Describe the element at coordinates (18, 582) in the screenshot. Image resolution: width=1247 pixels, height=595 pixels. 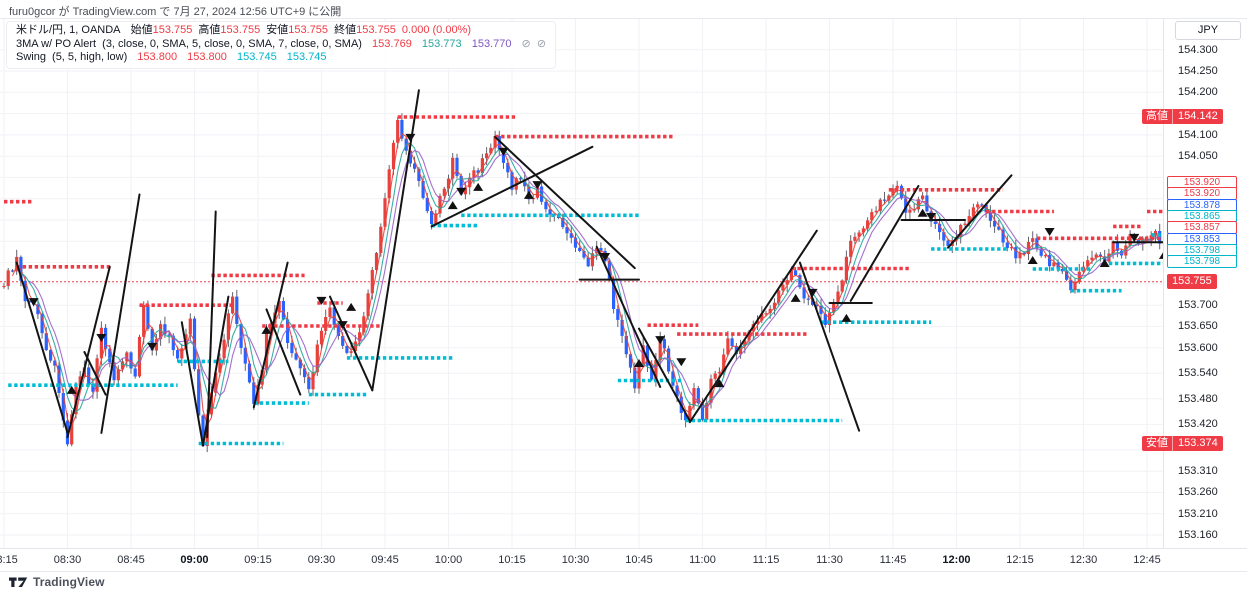
I see `tradingview-logo-icon` at that location.